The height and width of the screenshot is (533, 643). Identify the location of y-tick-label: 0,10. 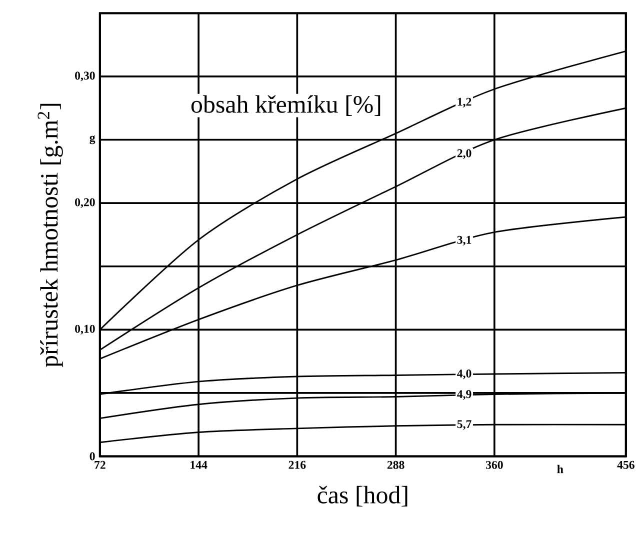
(85, 330).